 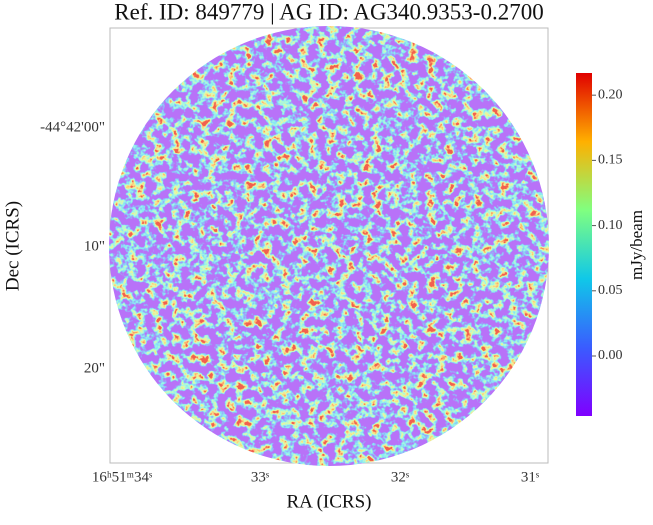 What do you see at coordinates (12, 246) in the screenshot?
I see `y-axis-label: Dec (ICRS)` at bounding box center [12, 246].